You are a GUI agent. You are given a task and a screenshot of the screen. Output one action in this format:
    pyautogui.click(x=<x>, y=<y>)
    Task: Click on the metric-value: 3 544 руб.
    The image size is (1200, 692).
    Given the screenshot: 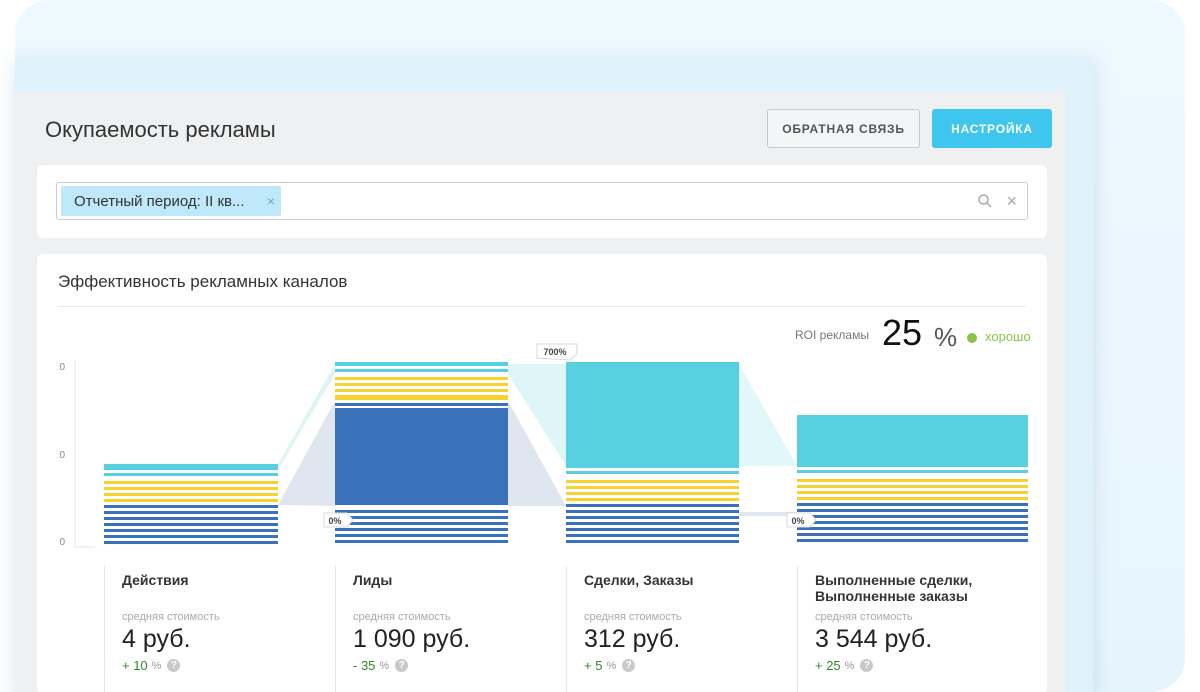 What is the action you would take?
    pyautogui.click(x=874, y=639)
    